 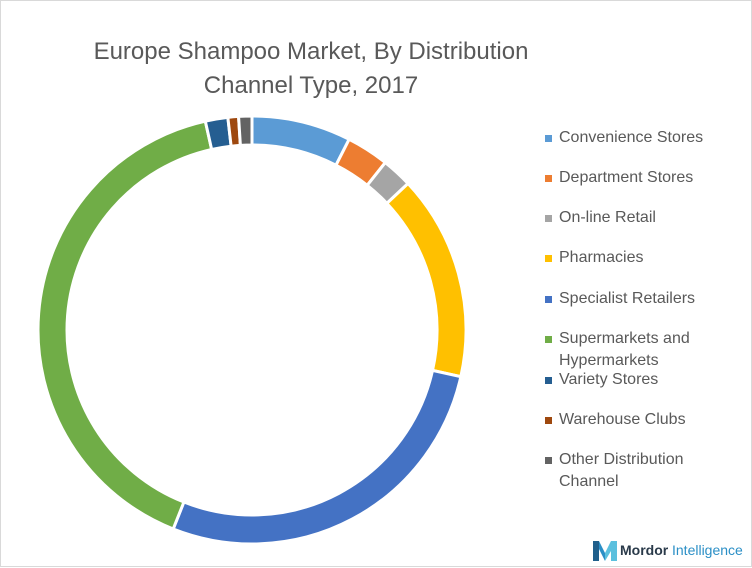 What do you see at coordinates (627, 298) in the screenshot?
I see `legend-label: Specialist Retailers` at bounding box center [627, 298].